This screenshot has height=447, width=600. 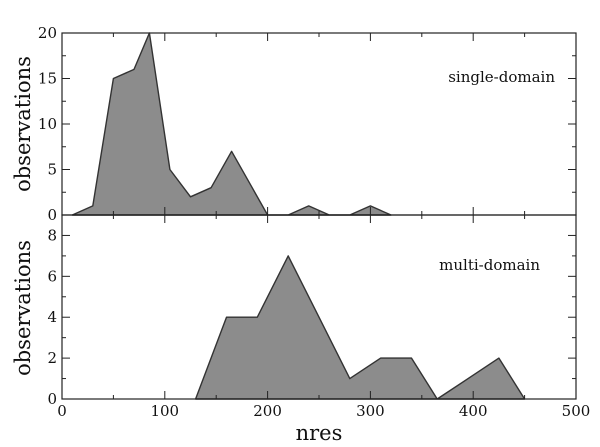 I want to click on y-tick-label: 10, so click(x=47, y=124).